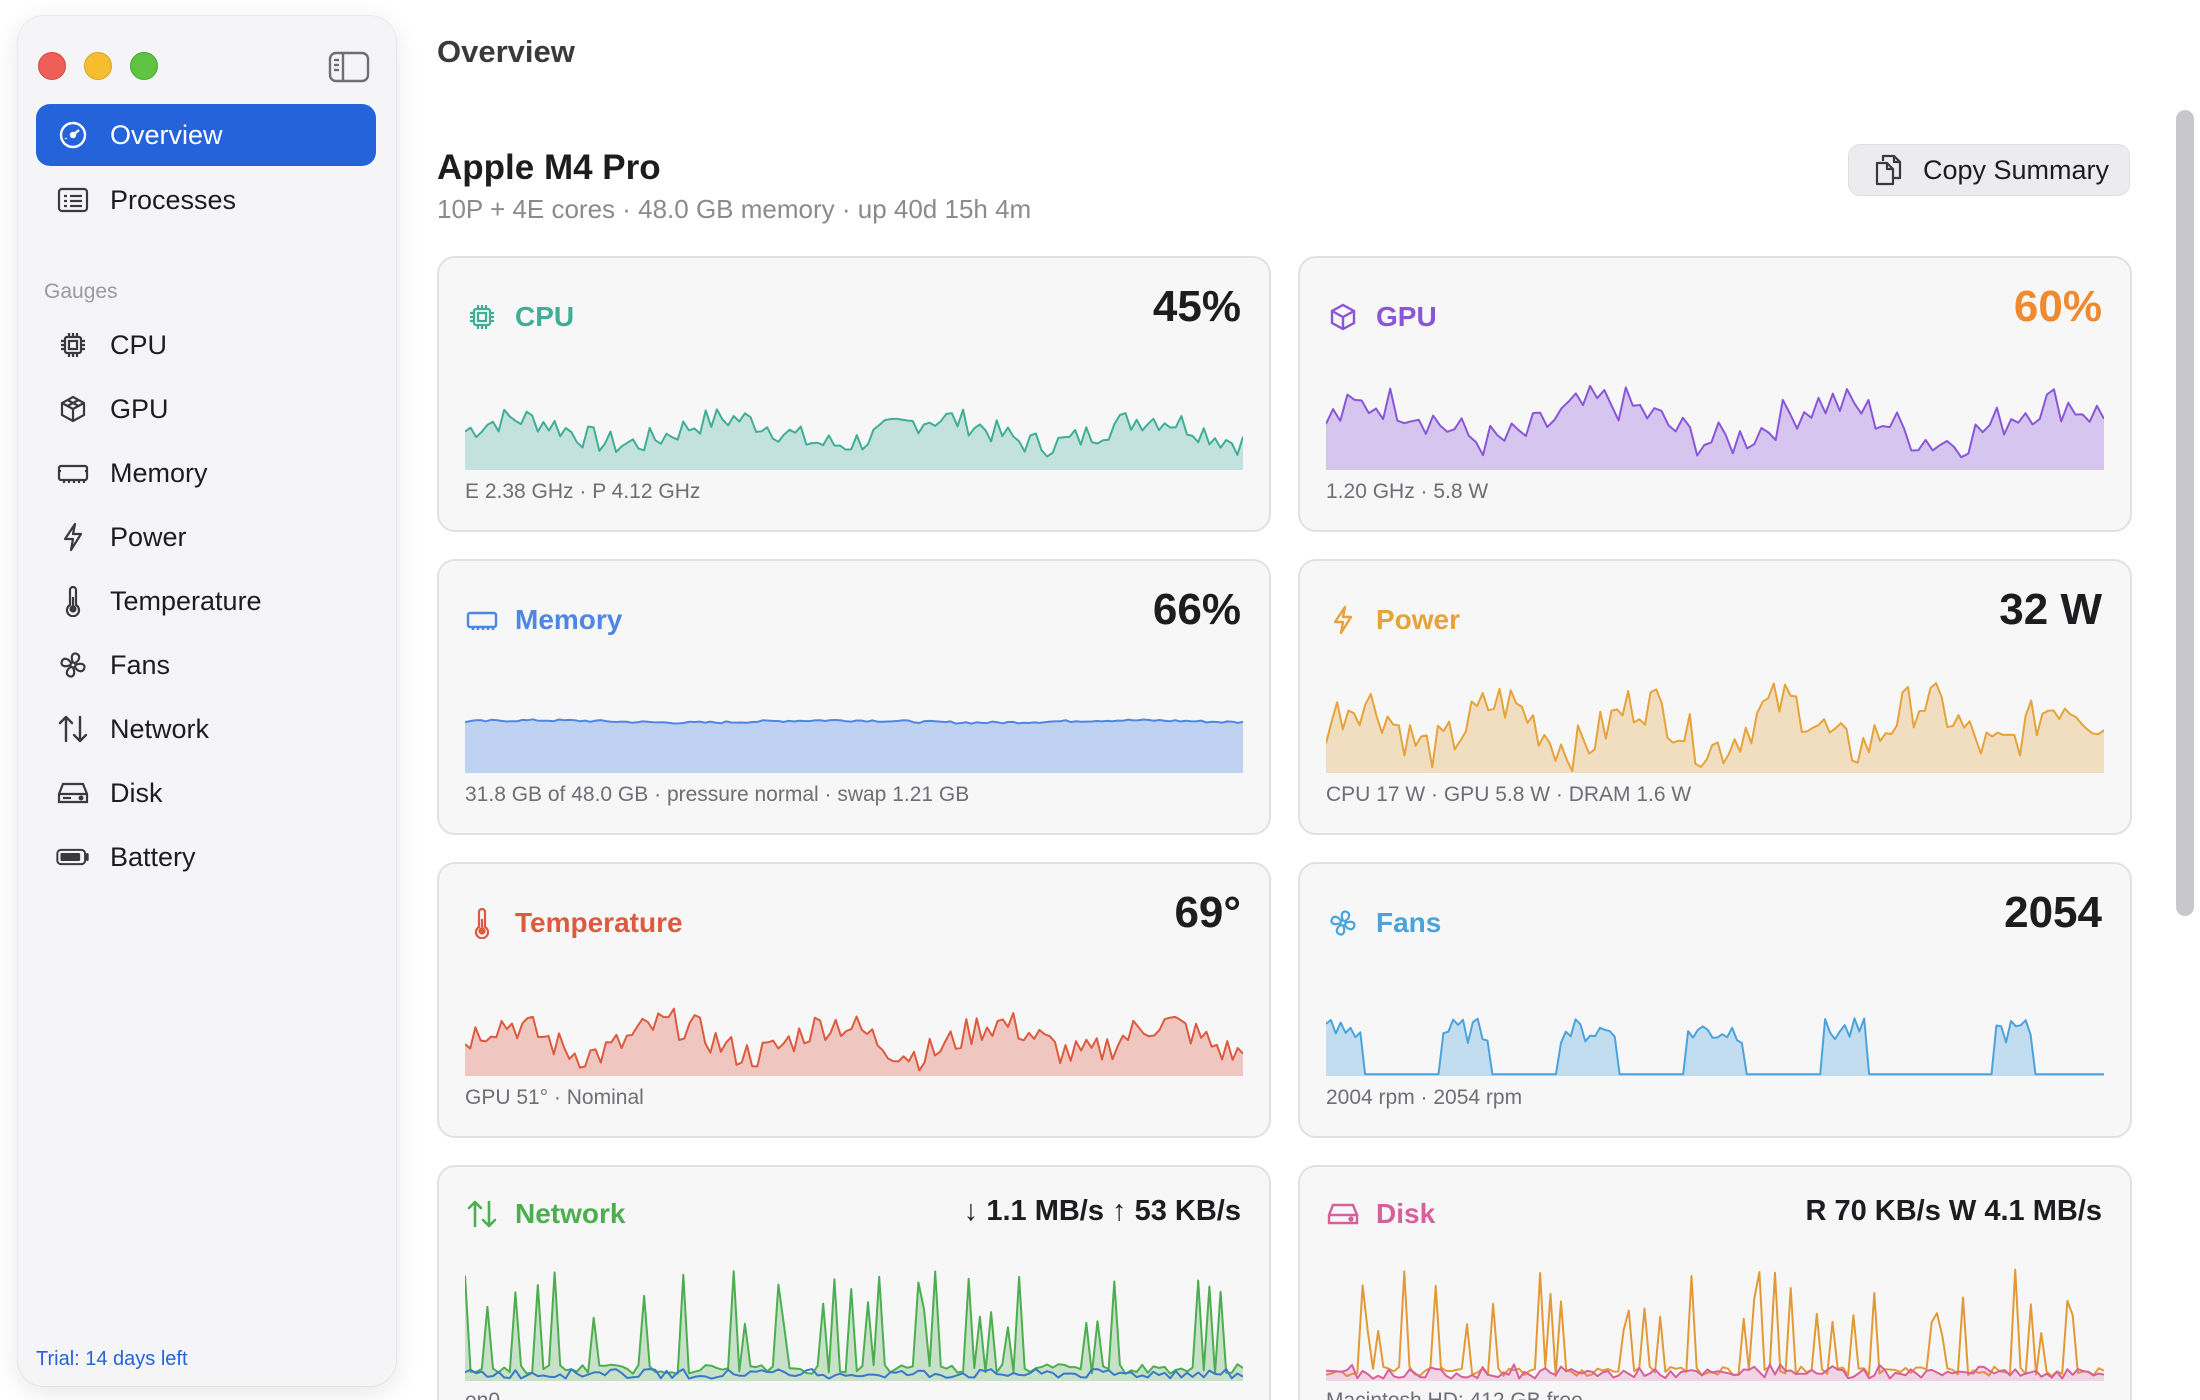  Describe the element at coordinates (112, 1359) in the screenshot. I see `trial-notice: Trial: 14 days left` at that location.